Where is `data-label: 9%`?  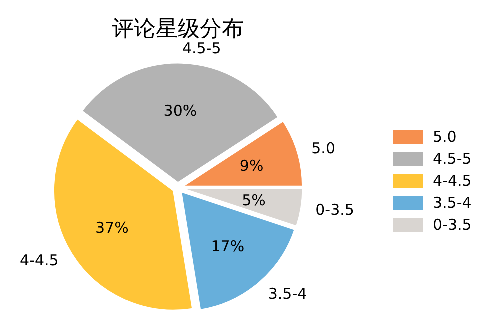 data-label: 9% is located at coordinates (252, 166).